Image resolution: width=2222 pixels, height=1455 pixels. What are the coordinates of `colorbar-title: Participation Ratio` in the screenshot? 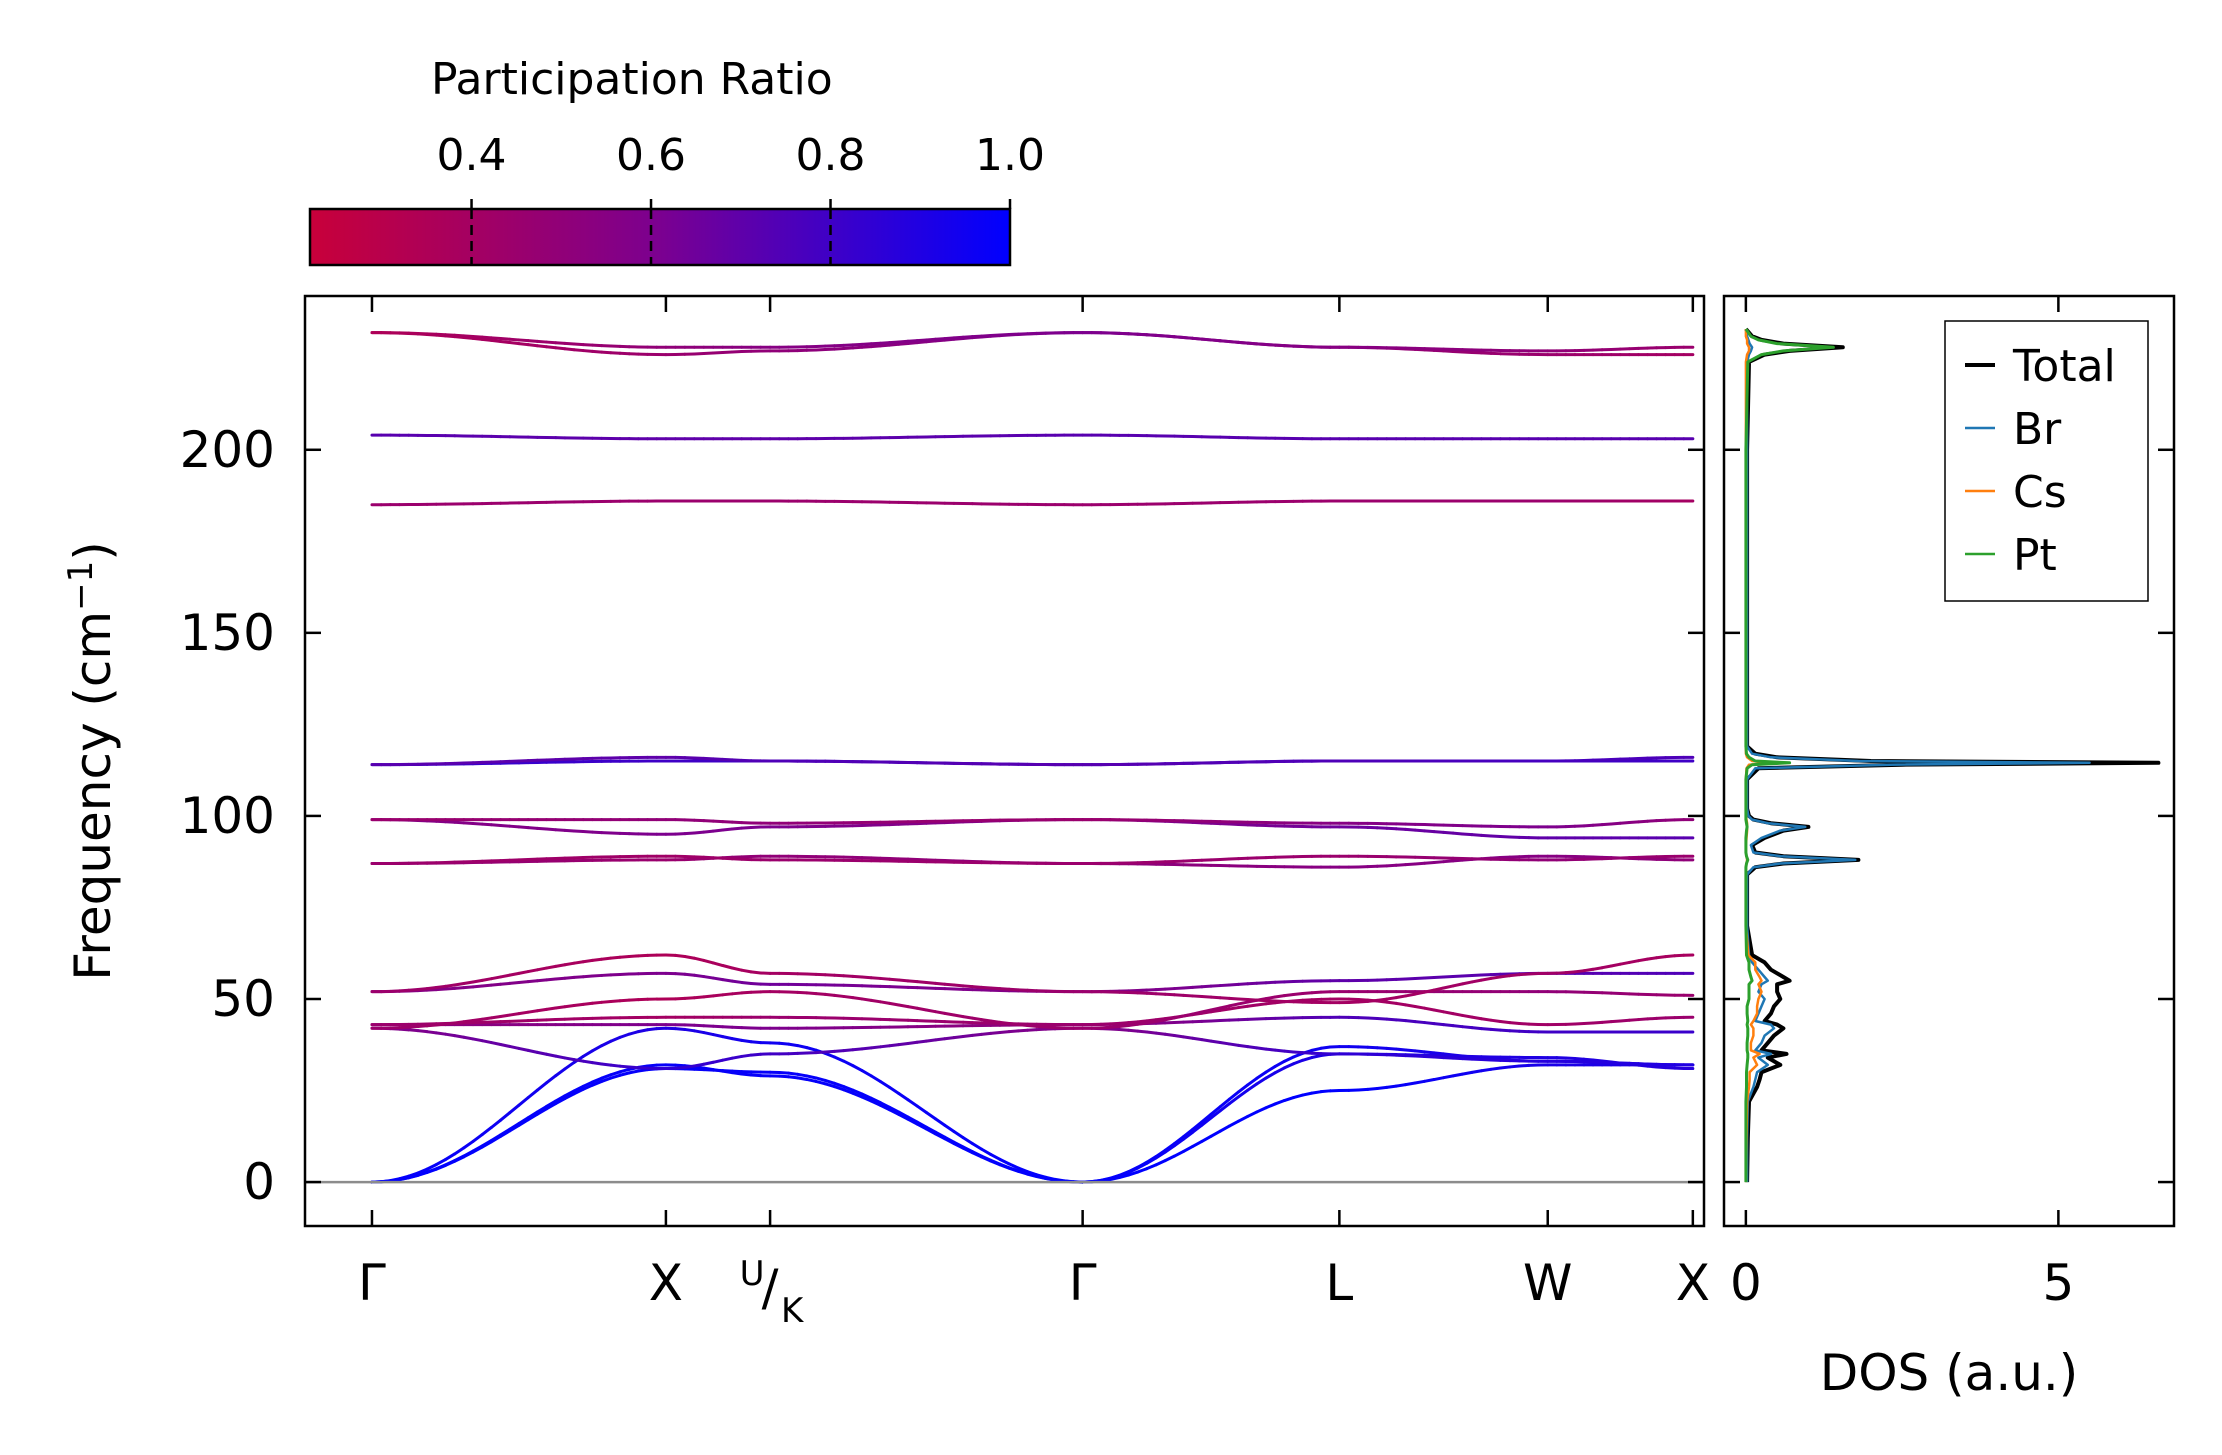 It's located at (632, 79).